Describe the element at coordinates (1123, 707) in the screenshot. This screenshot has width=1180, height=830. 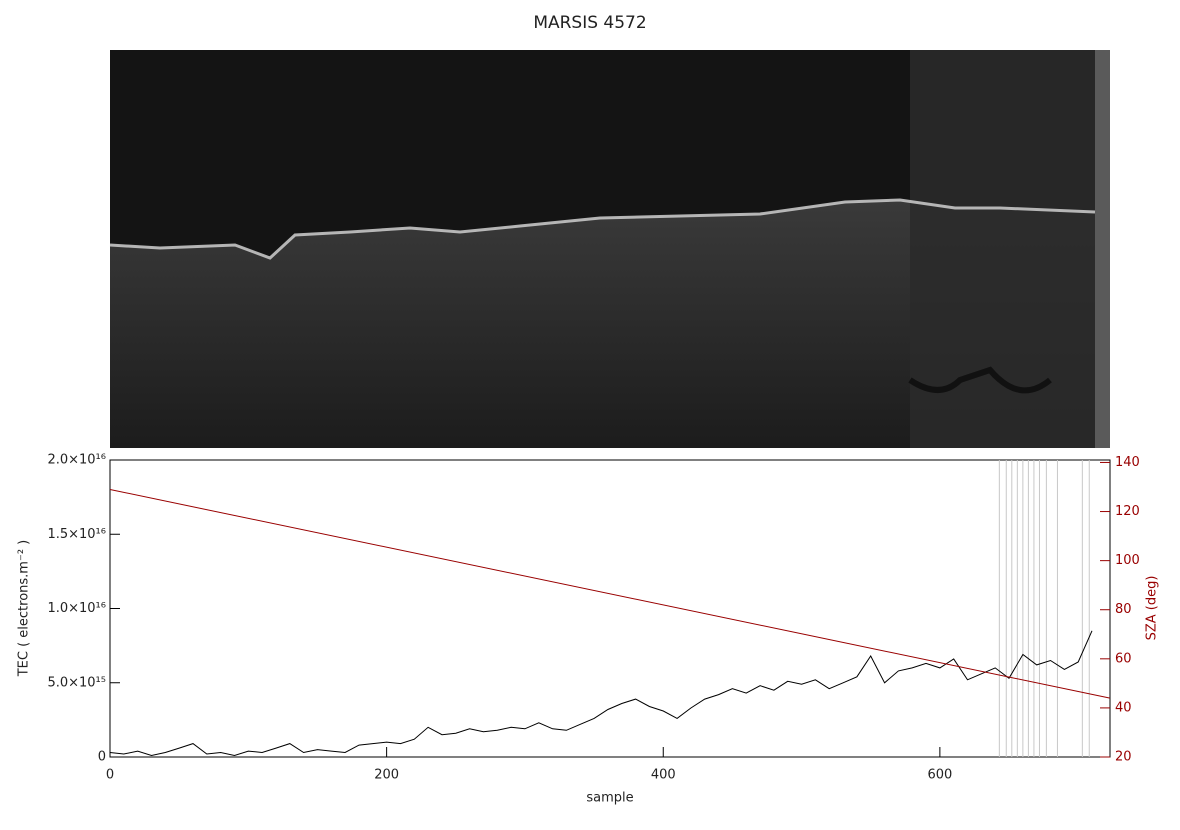
I see `y2-tick-label: 40` at that location.